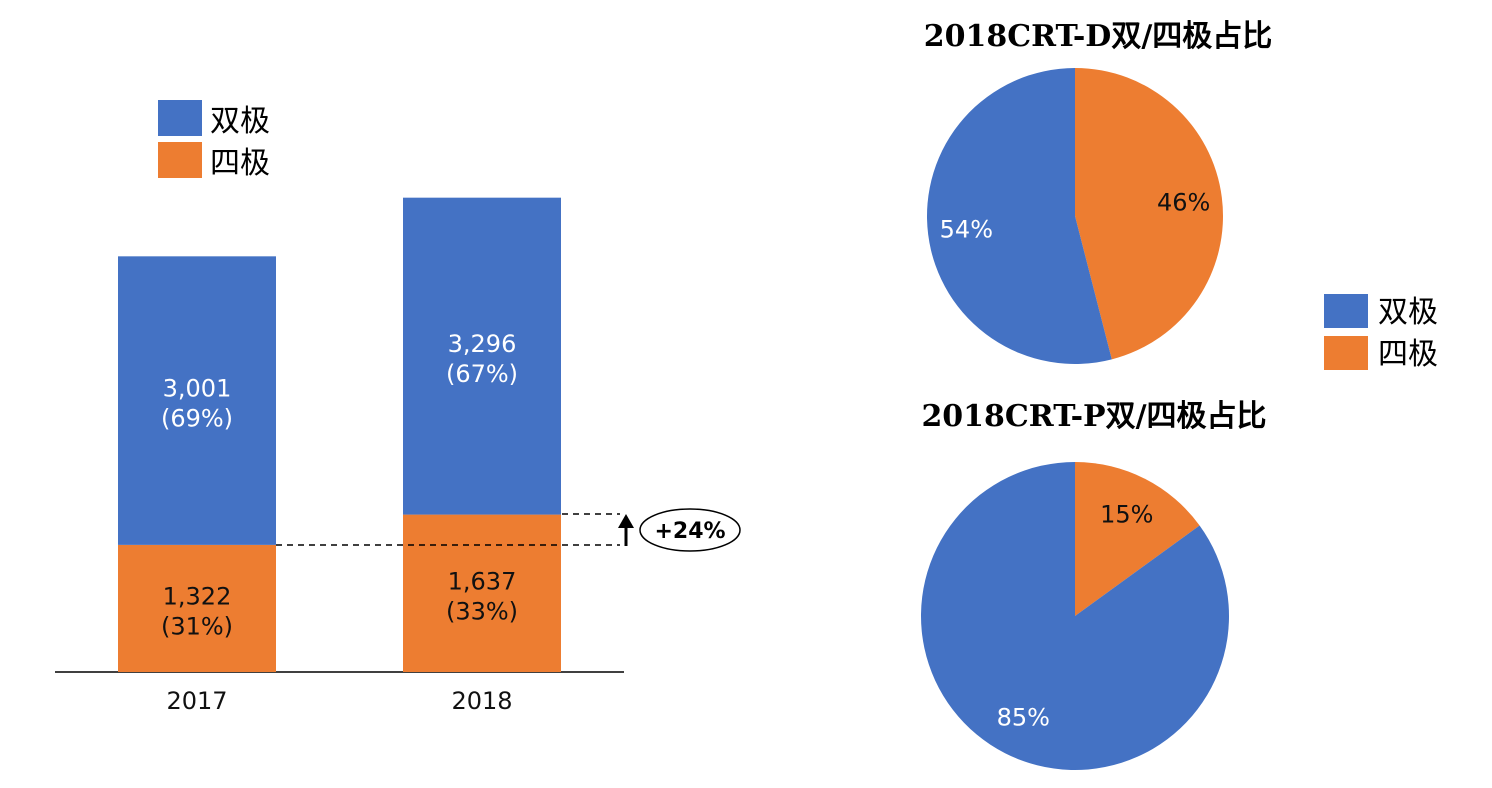 The width and height of the screenshot is (1492, 788). I want to click on pie-legend-swatch-bipolar, so click(1346, 311).